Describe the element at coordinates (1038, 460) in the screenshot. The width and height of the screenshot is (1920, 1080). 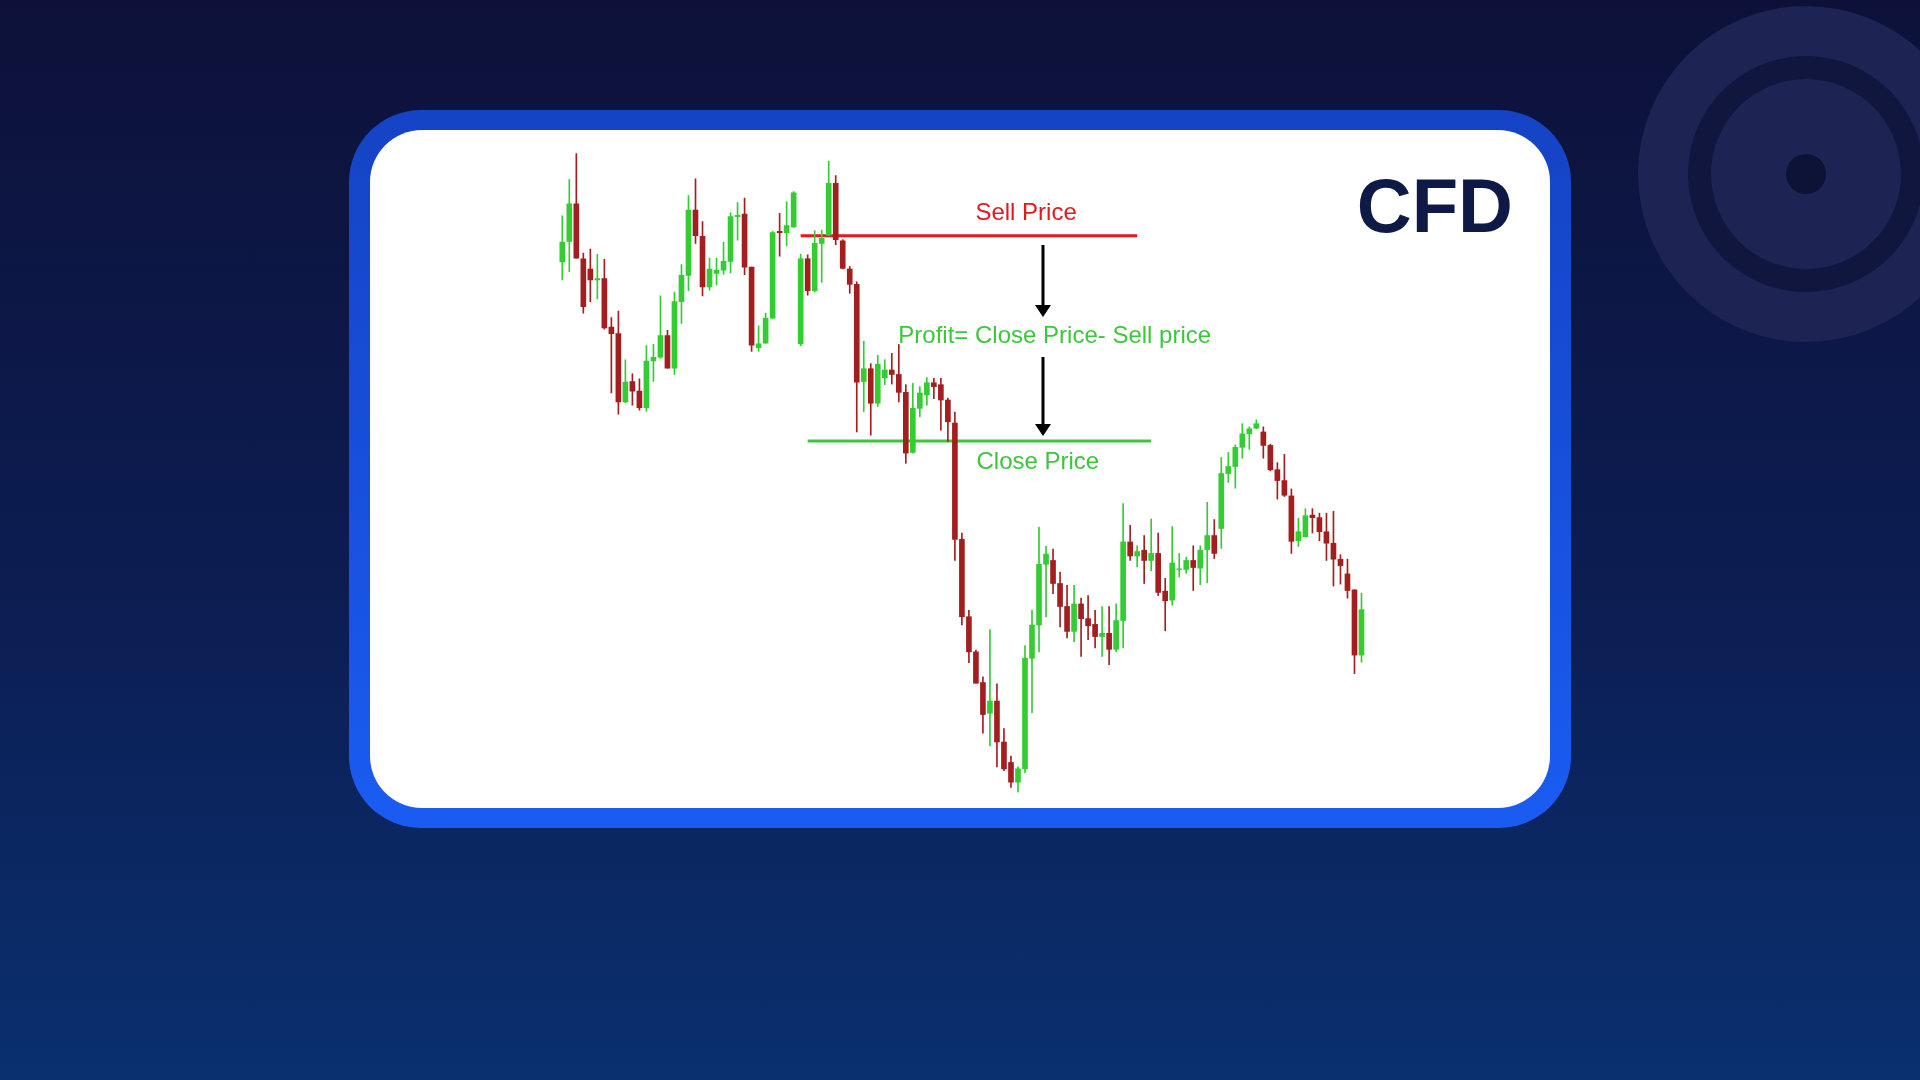
I see `series-label: Close Price` at that location.